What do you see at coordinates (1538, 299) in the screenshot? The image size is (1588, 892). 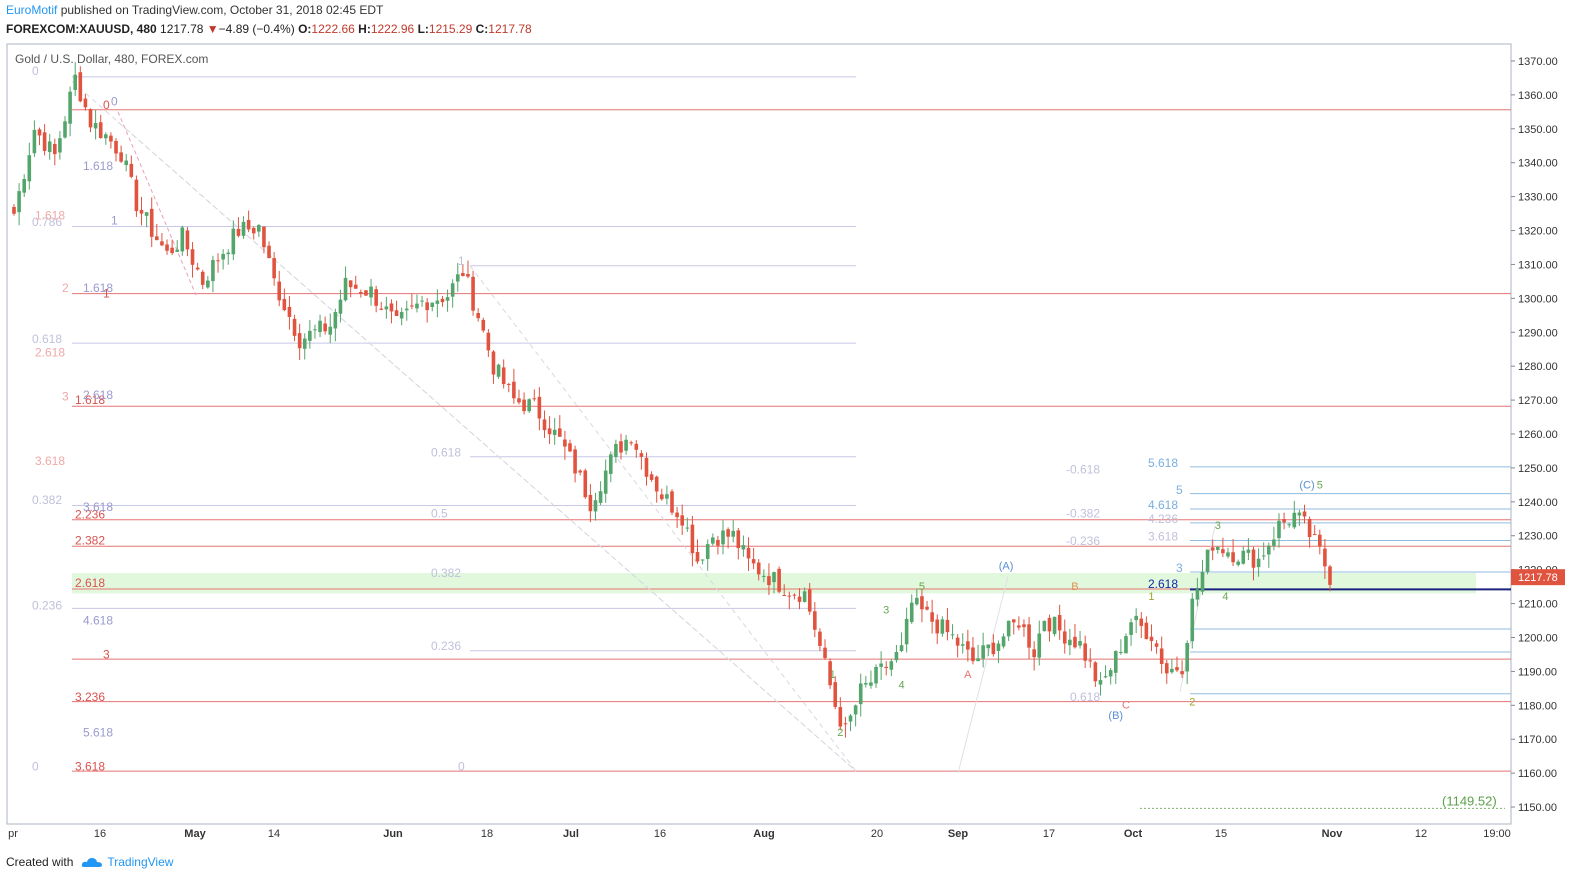 I see `y-tick-label: 1300.00` at bounding box center [1538, 299].